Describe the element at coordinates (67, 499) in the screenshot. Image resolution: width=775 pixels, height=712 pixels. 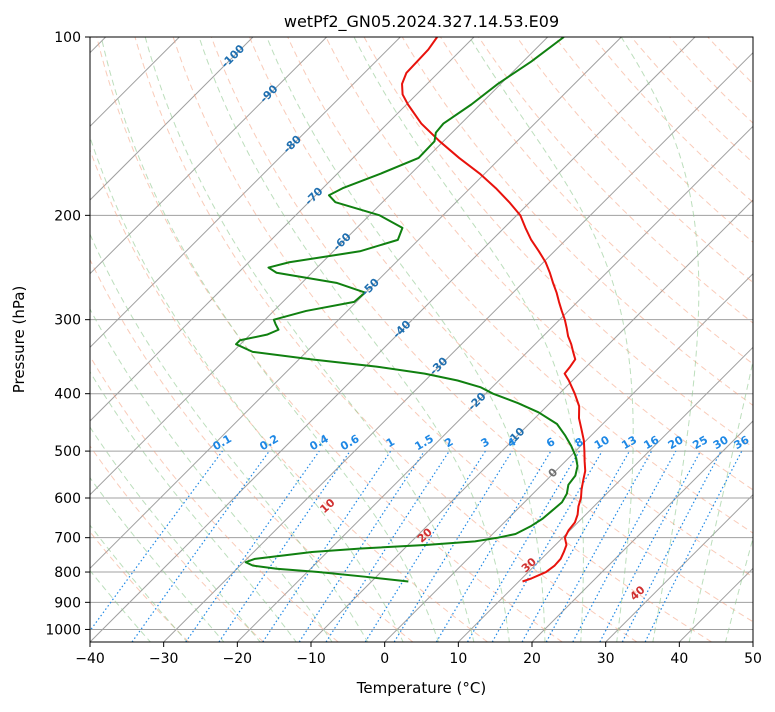
I see `y-tick-label: 600` at that location.